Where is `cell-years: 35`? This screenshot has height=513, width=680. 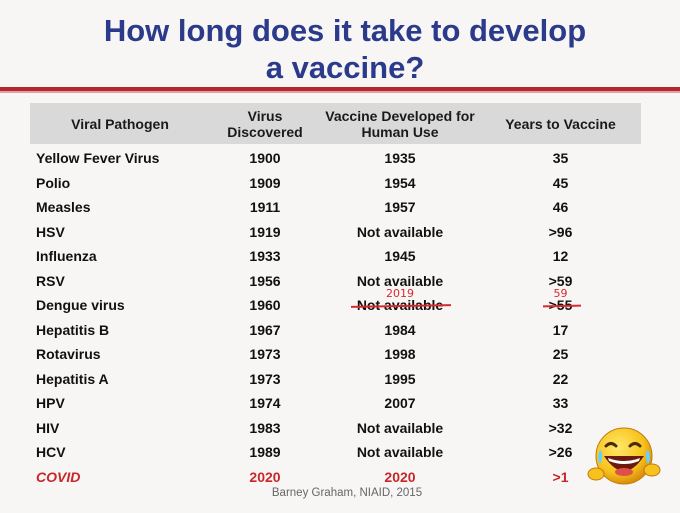
cell-years: 35 is located at coordinates (560, 158).